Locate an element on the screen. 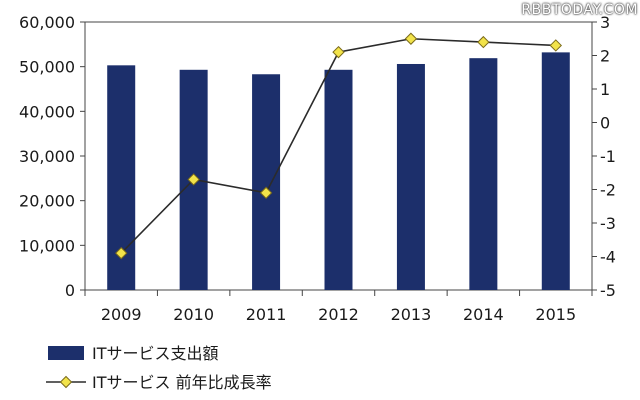  left-tick-label: 0 is located at coordinates (70, 290).